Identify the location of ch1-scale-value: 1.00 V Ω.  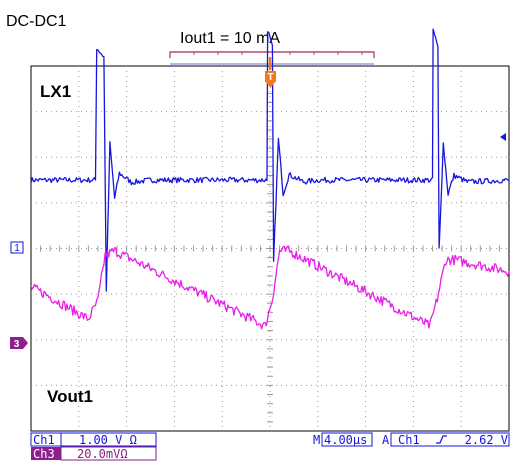
(108, 440).